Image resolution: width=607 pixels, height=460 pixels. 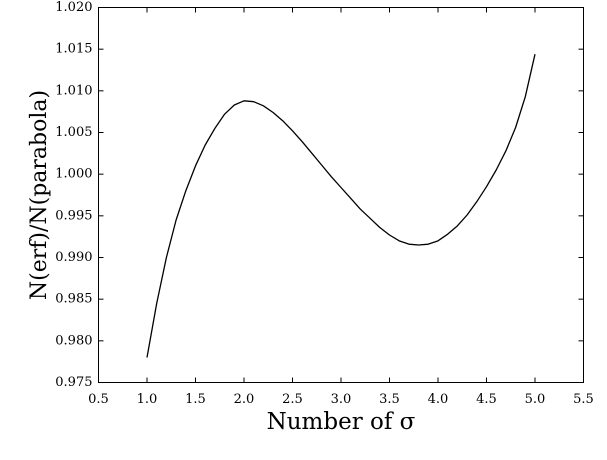 I want to click on y-tick-label: 1.005, so click(x=73, y=132).